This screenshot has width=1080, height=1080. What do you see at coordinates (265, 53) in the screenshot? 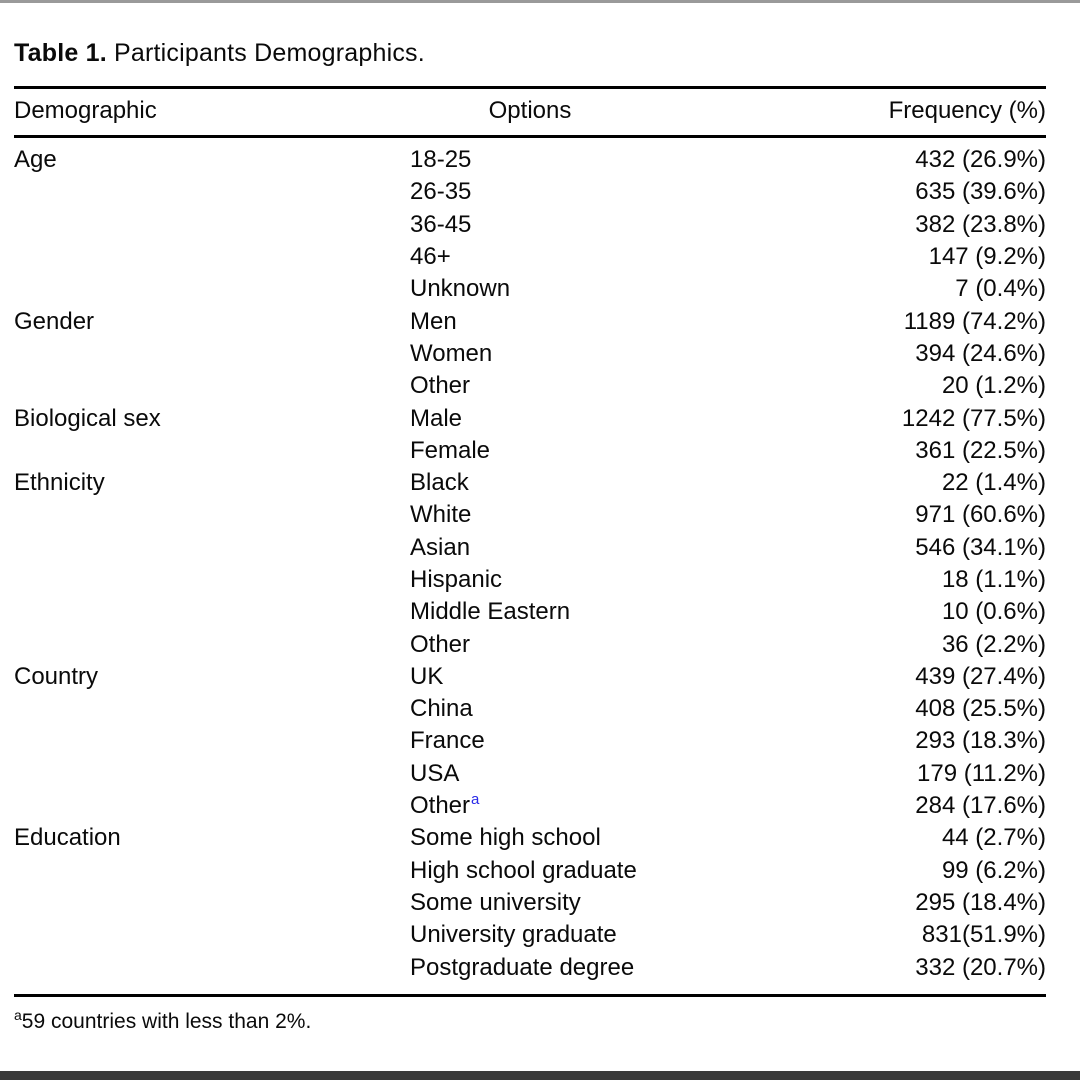
I see `table-caption-text: Participants Demographics.` at bounding box center [265, 53].